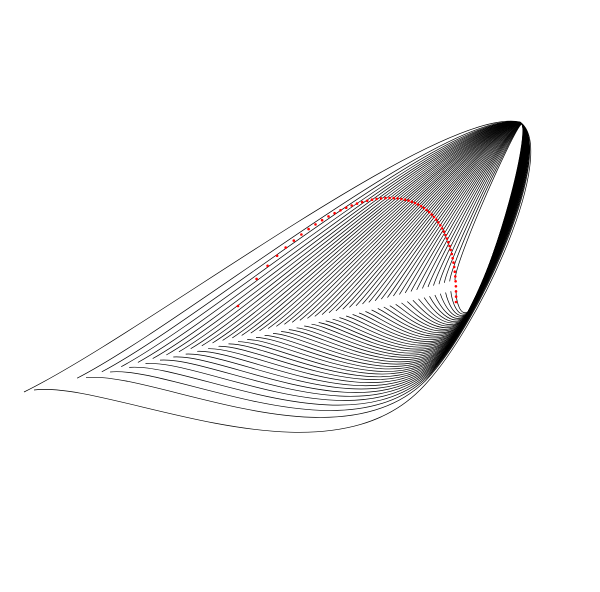  What do you see at coordinates (489, 218) in the screenshot?
I see `loop-curve` at bounding box center [489, 218].